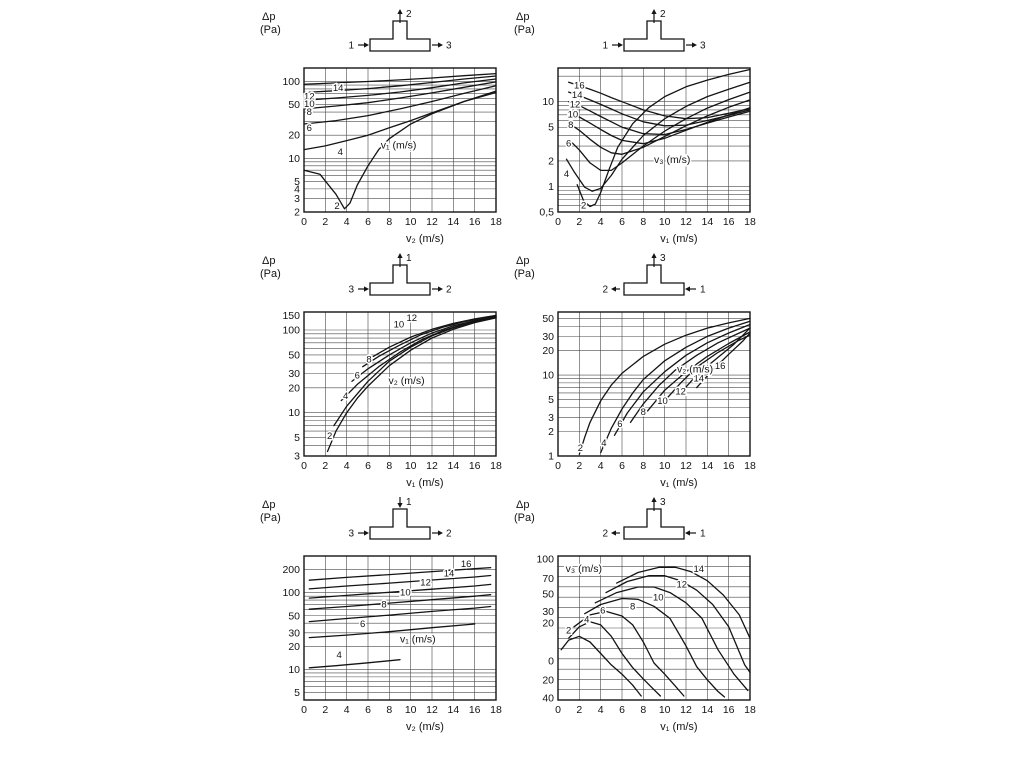 Image resolution: width=1024 pixels, height=768 pixels. I want to click on x-tick-labels: 0 2 4 6 8 10 12 14 16 18, so click(655, 466).